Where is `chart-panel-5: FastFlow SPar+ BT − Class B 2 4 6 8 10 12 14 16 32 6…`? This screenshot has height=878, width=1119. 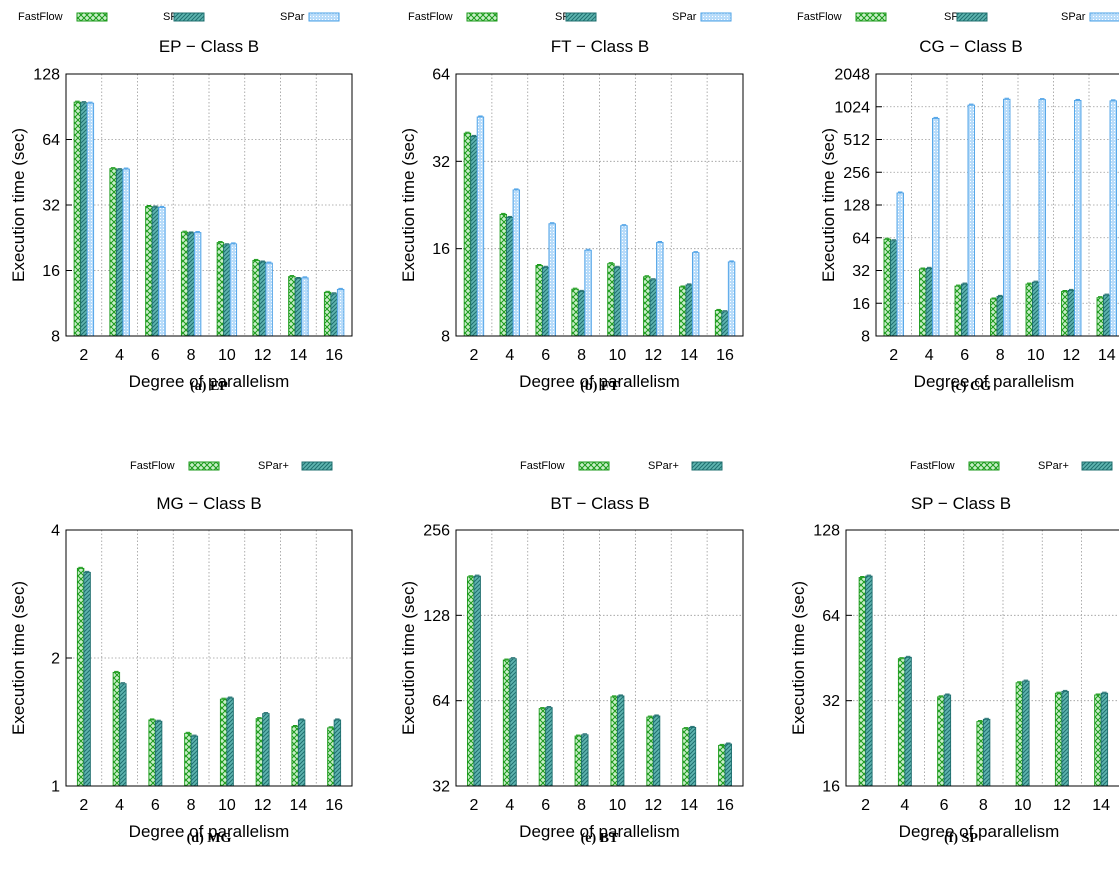
chart-panel-5: FastFlow SPar+ BT − Class B 2 4 6 8 10 12 14 16 32 6… is located at coordinates (571, 653).